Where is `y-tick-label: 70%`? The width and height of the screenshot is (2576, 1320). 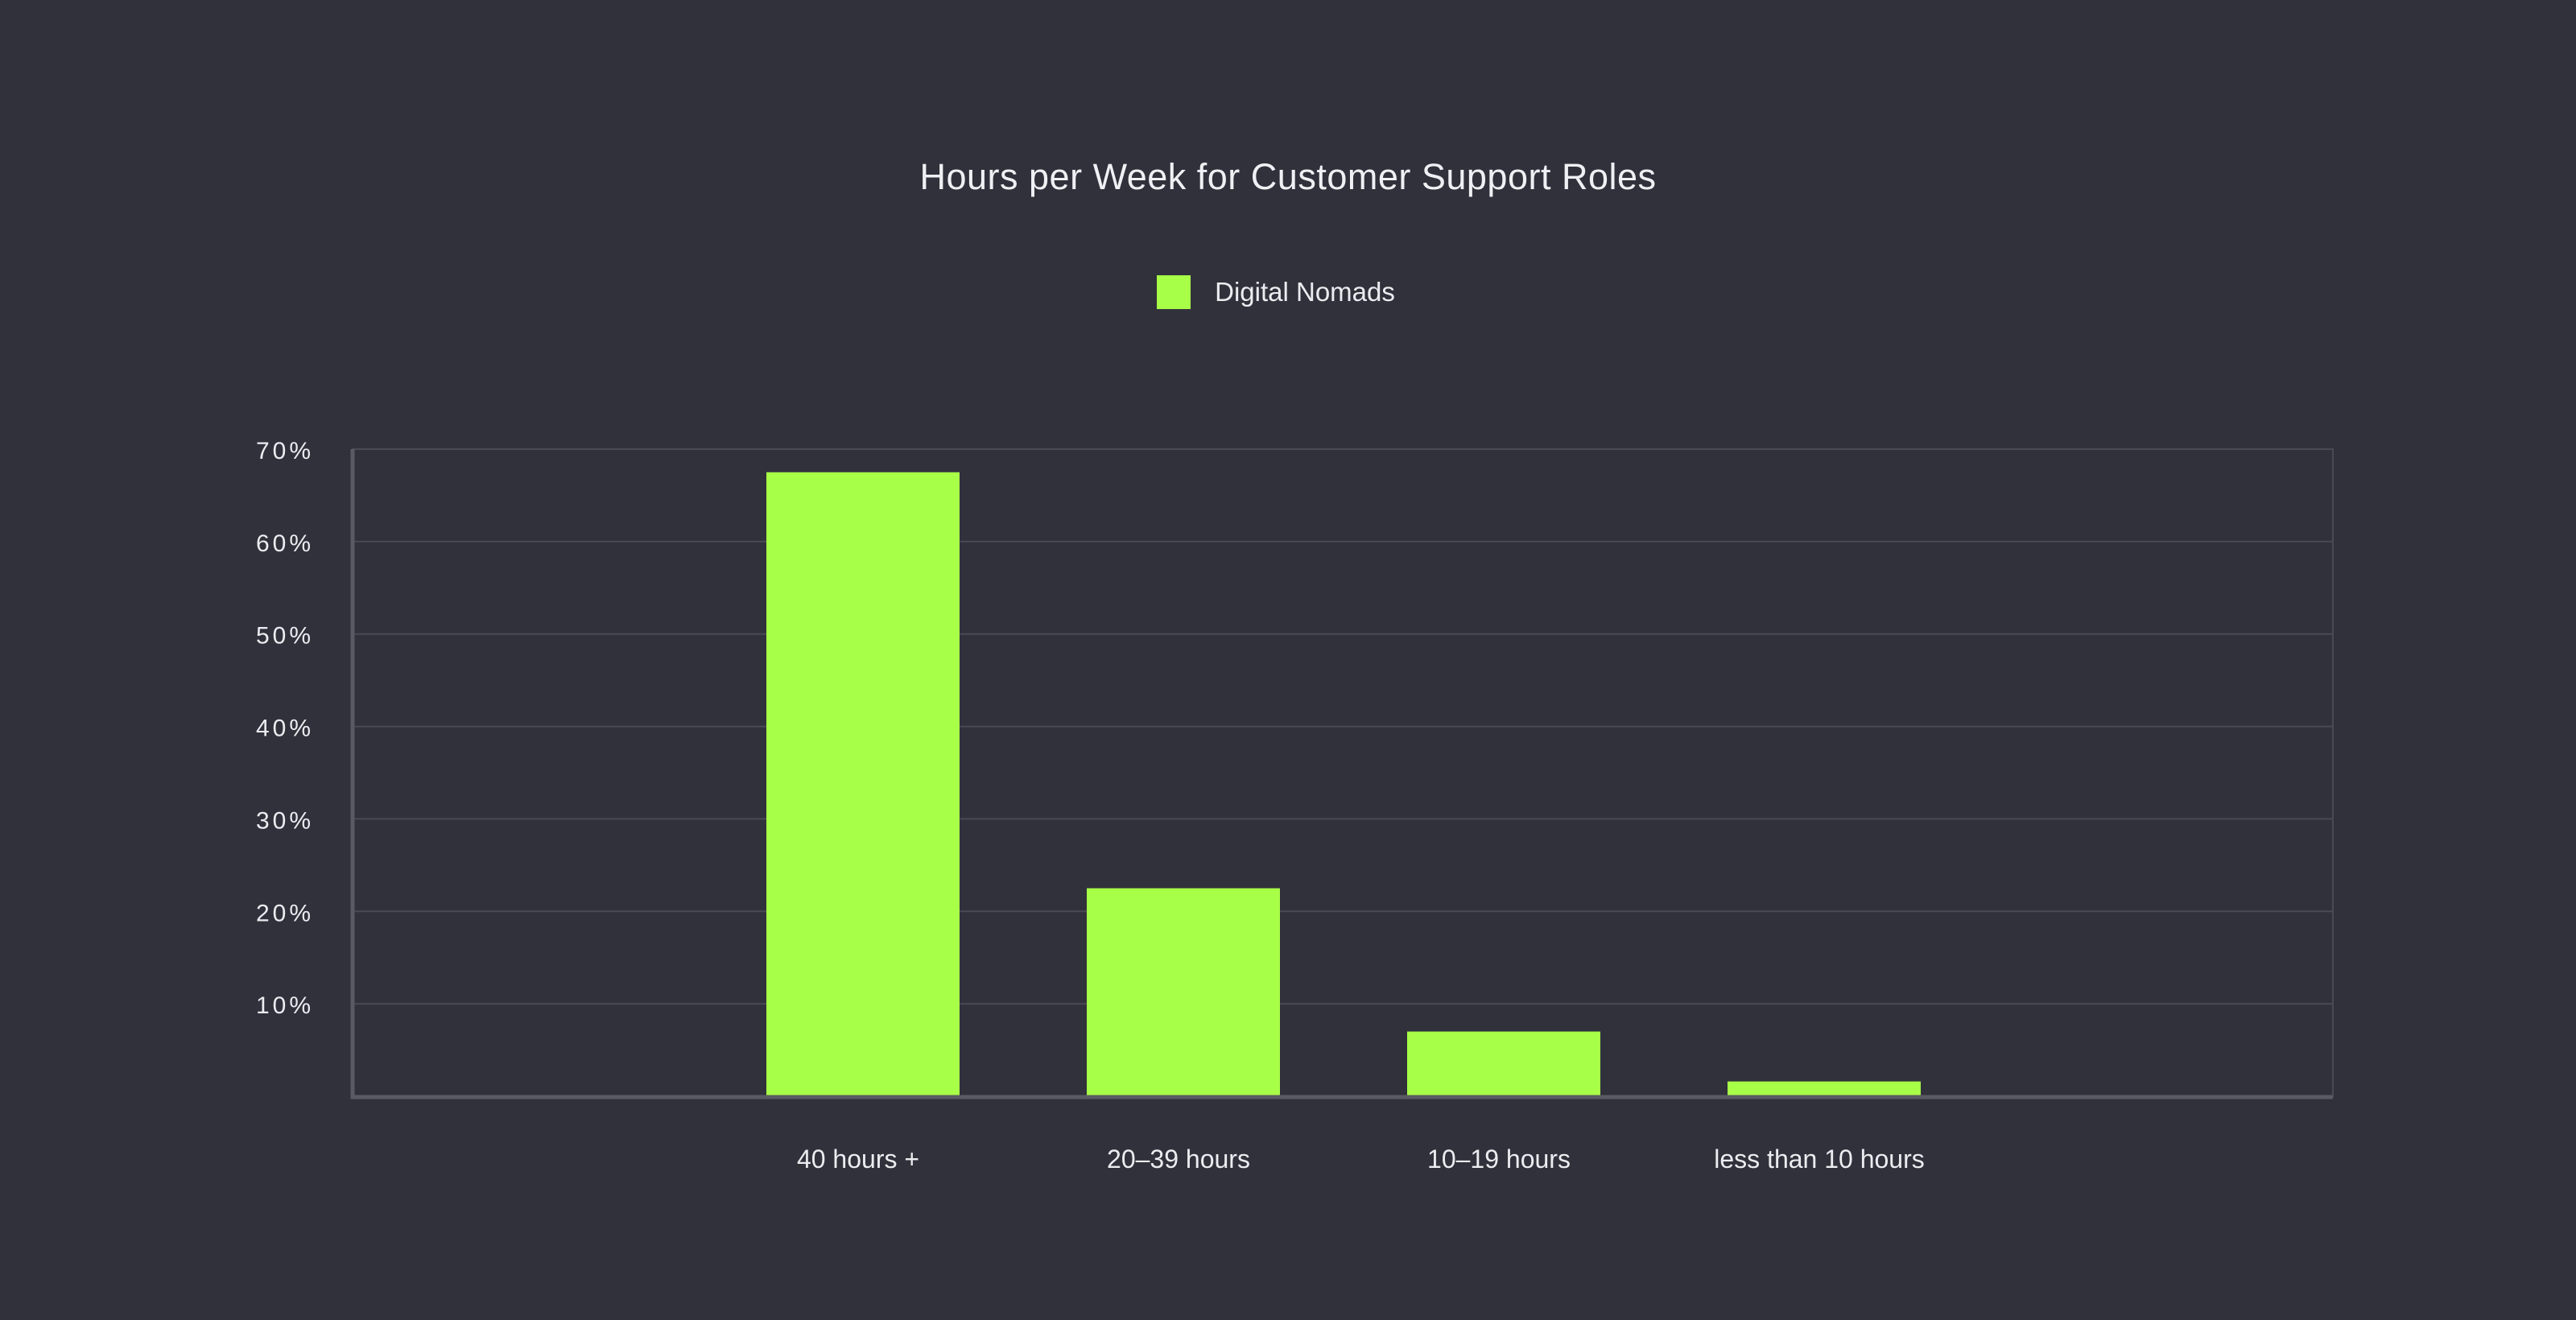
y-tick-label: 70% is located at coordinates (285, 451).